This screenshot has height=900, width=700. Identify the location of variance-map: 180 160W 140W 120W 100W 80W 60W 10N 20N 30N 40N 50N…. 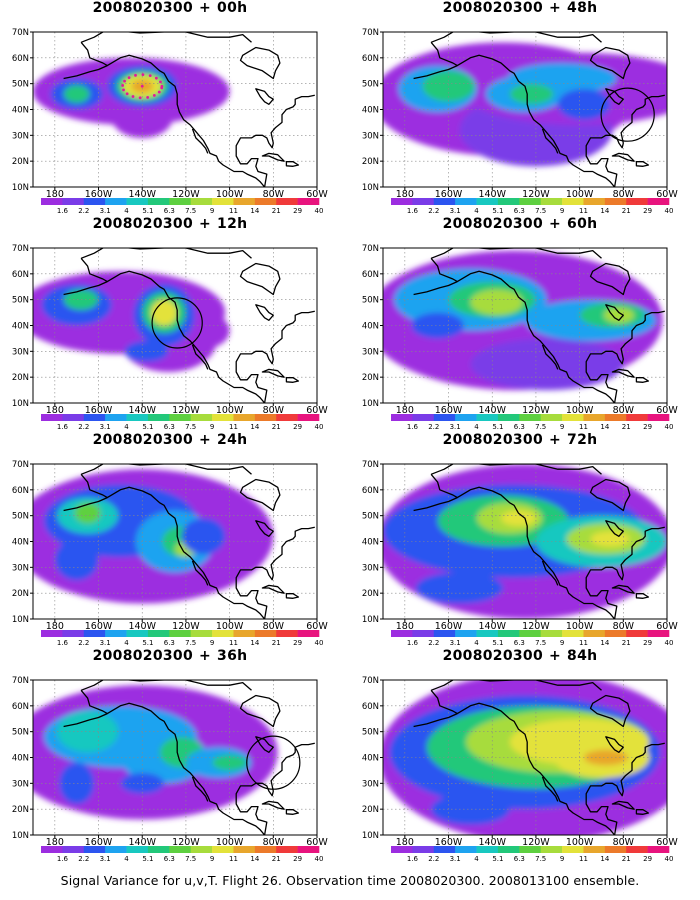
(520, 337).